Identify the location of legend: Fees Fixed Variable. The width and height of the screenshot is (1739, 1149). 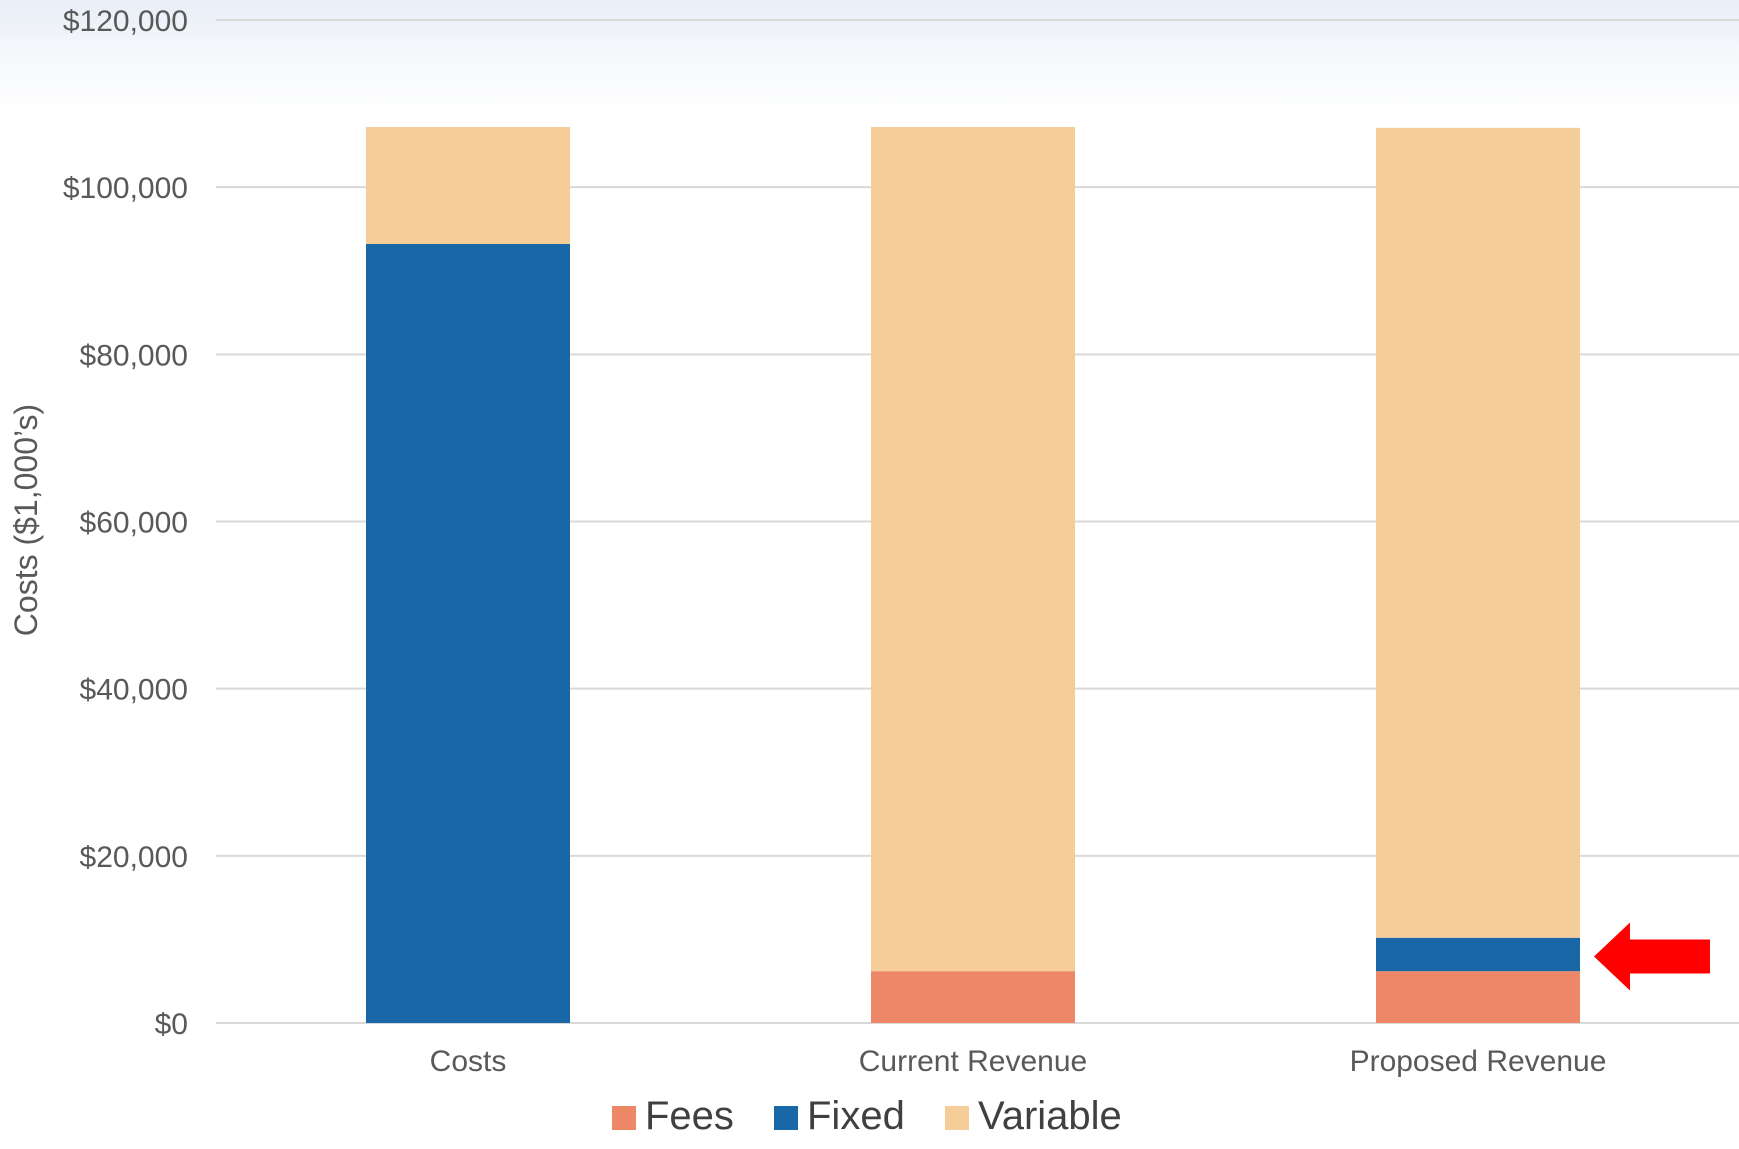
(867, 1116).